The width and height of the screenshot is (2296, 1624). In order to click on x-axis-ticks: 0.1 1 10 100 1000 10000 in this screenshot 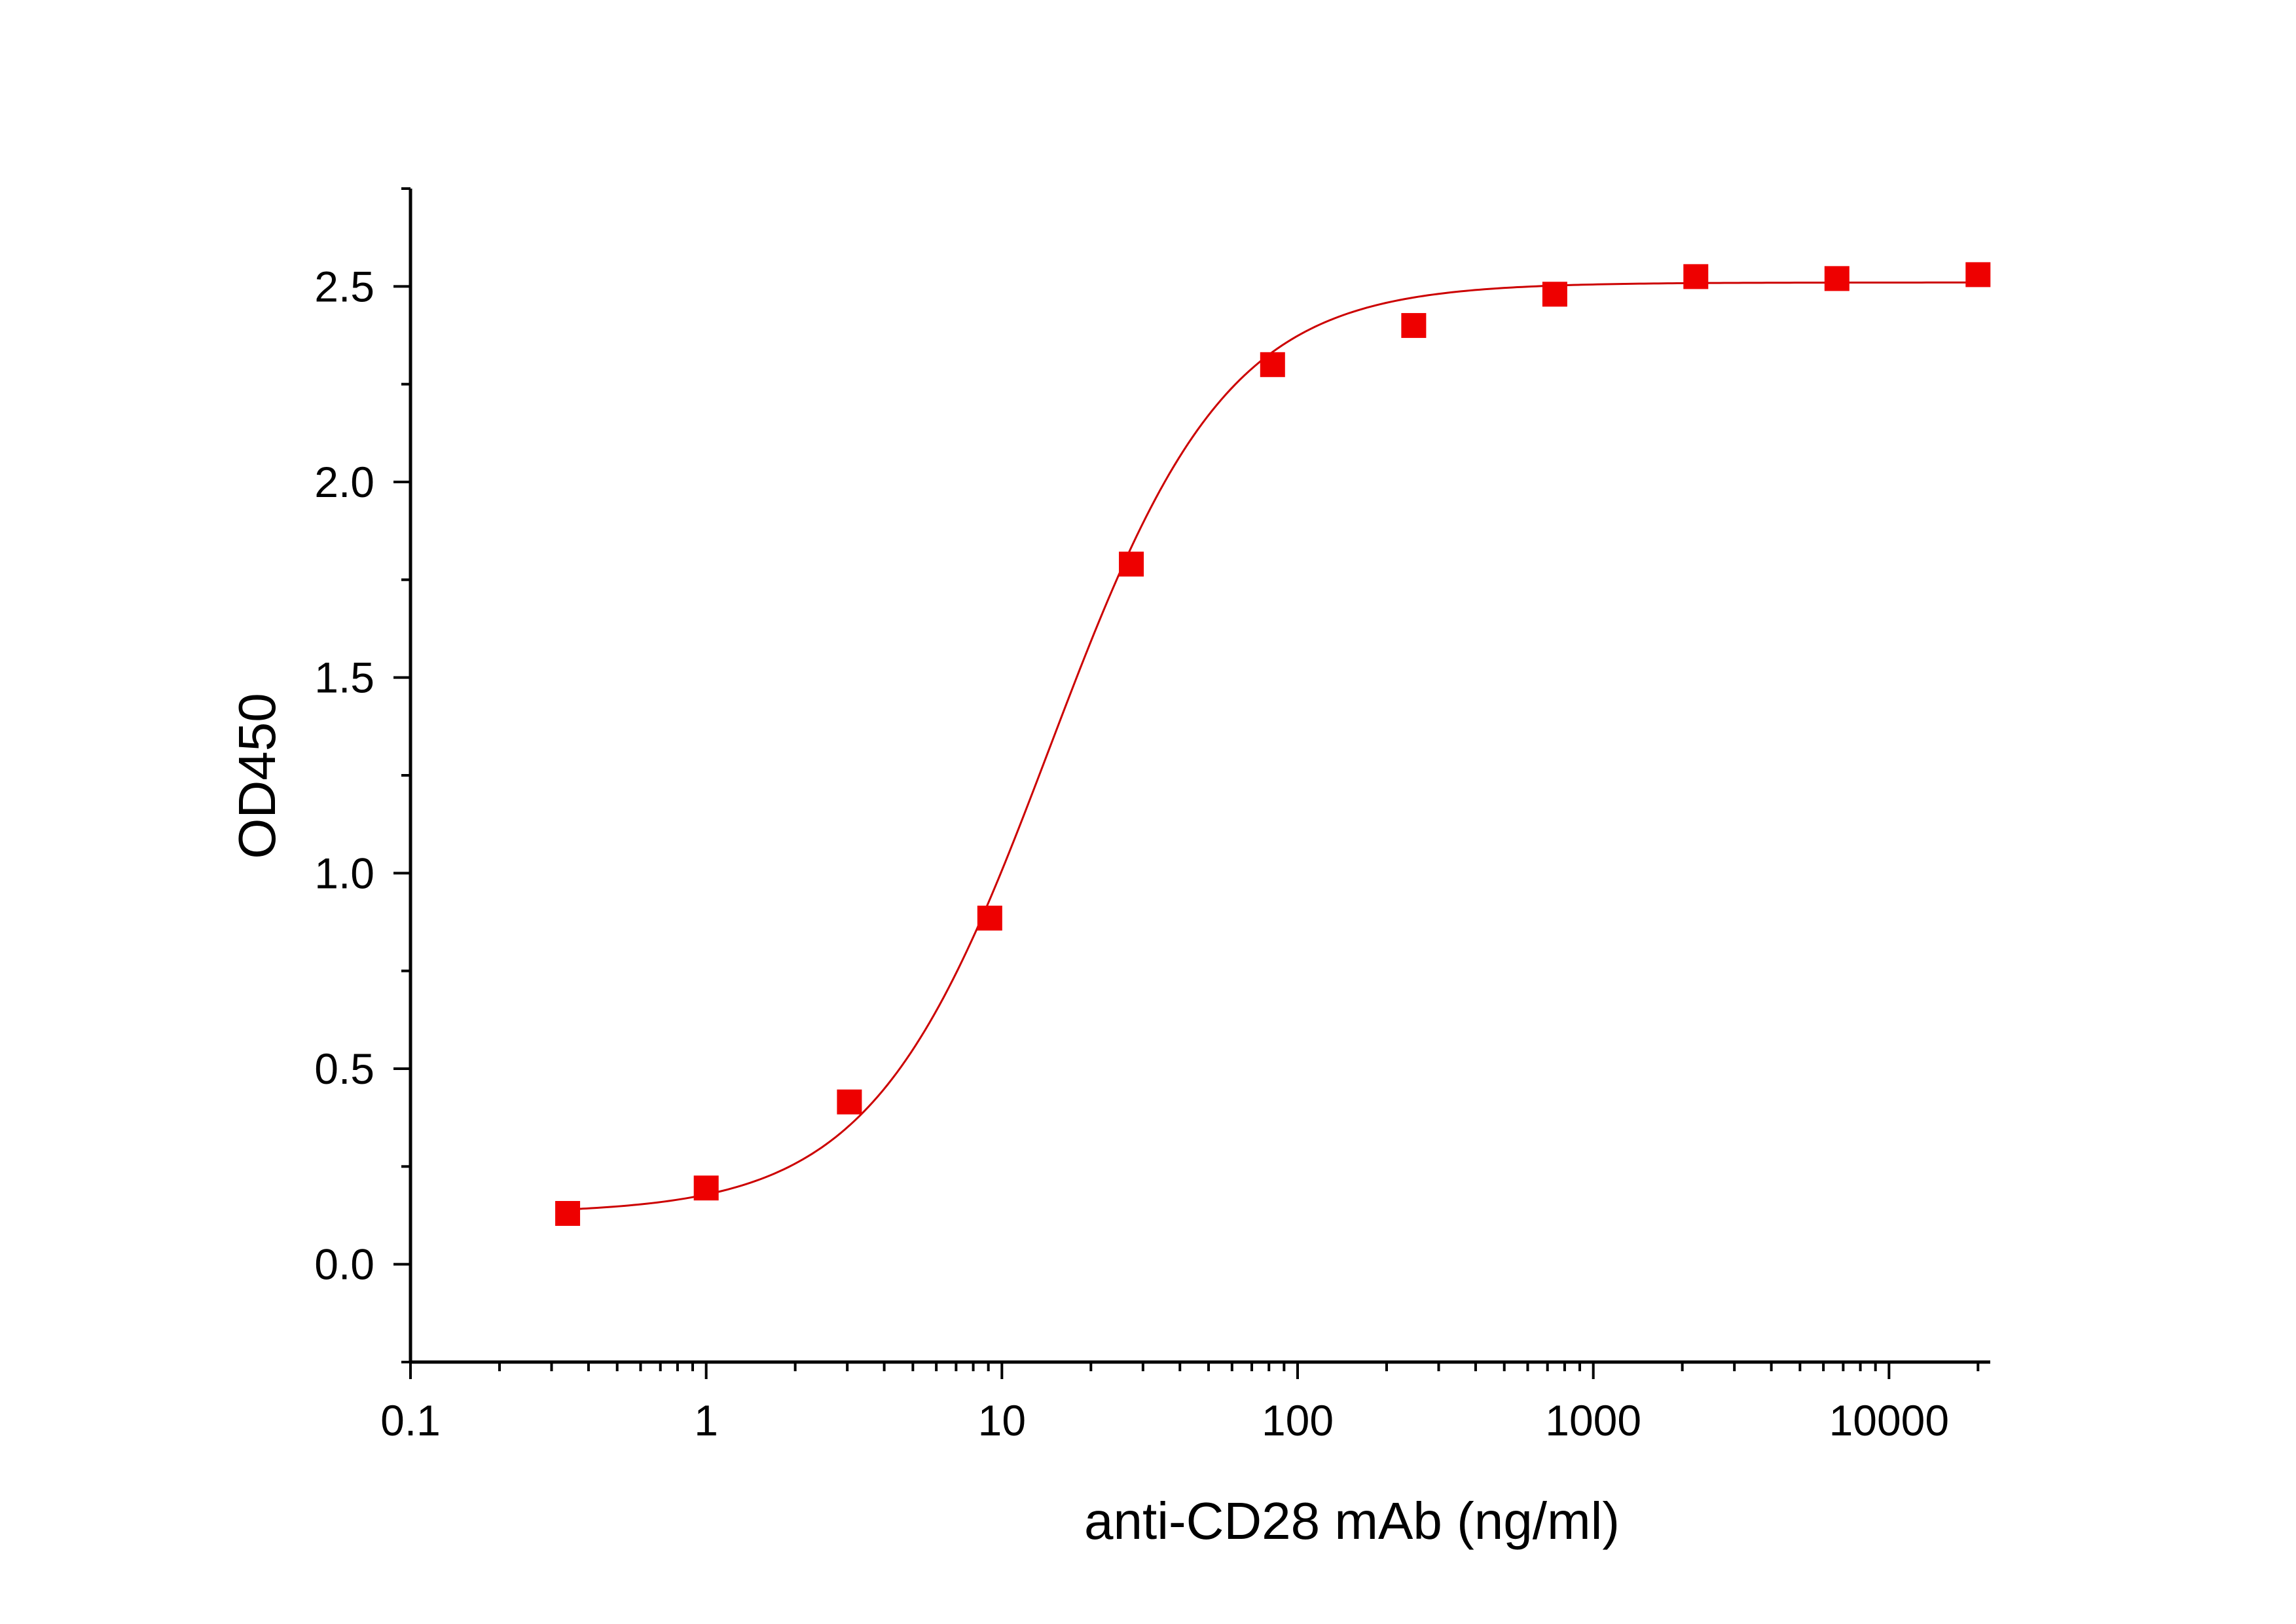, I will do `click(1180, 1403)`.